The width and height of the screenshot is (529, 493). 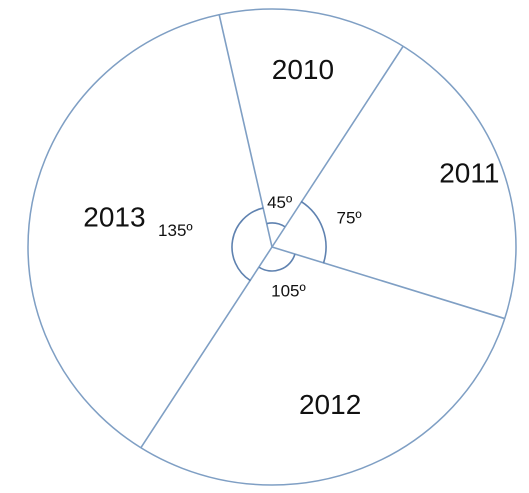 What do you see at coordinates (469, 173) in the screenshot?
I see `slice-label-2011: 2011` at bounding box center [469, 173].